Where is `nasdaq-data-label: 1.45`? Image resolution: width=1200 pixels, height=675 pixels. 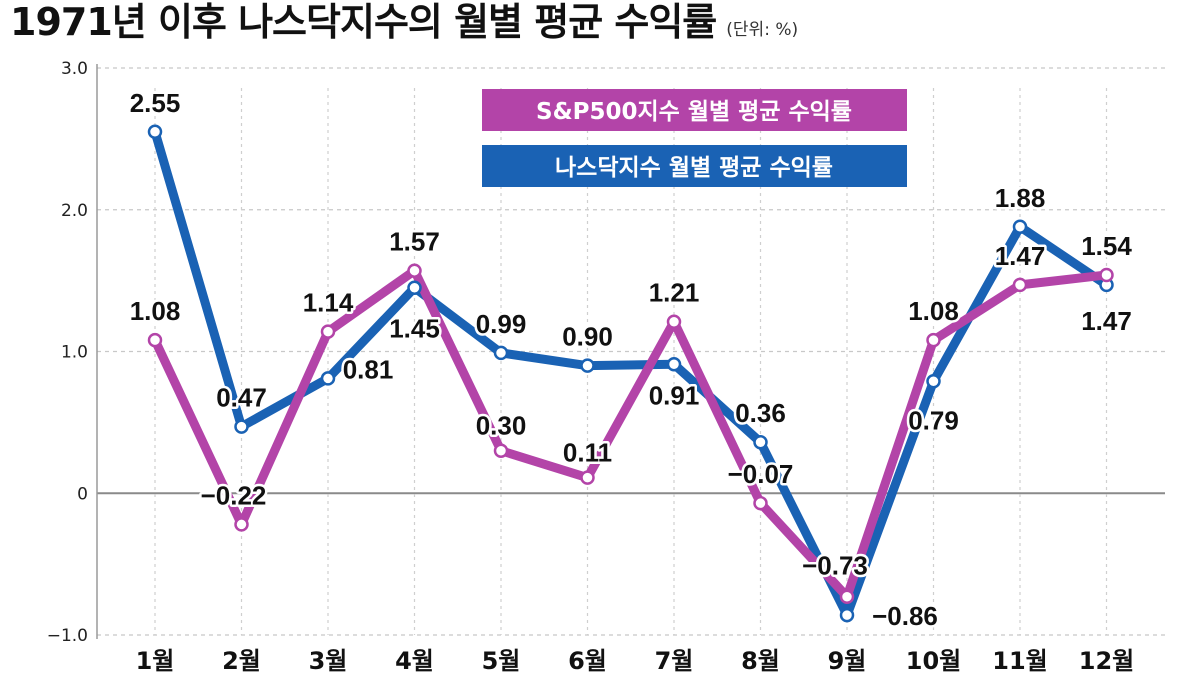
nasdaq-data-label: 1.45 is located at coordinates (414, 329).